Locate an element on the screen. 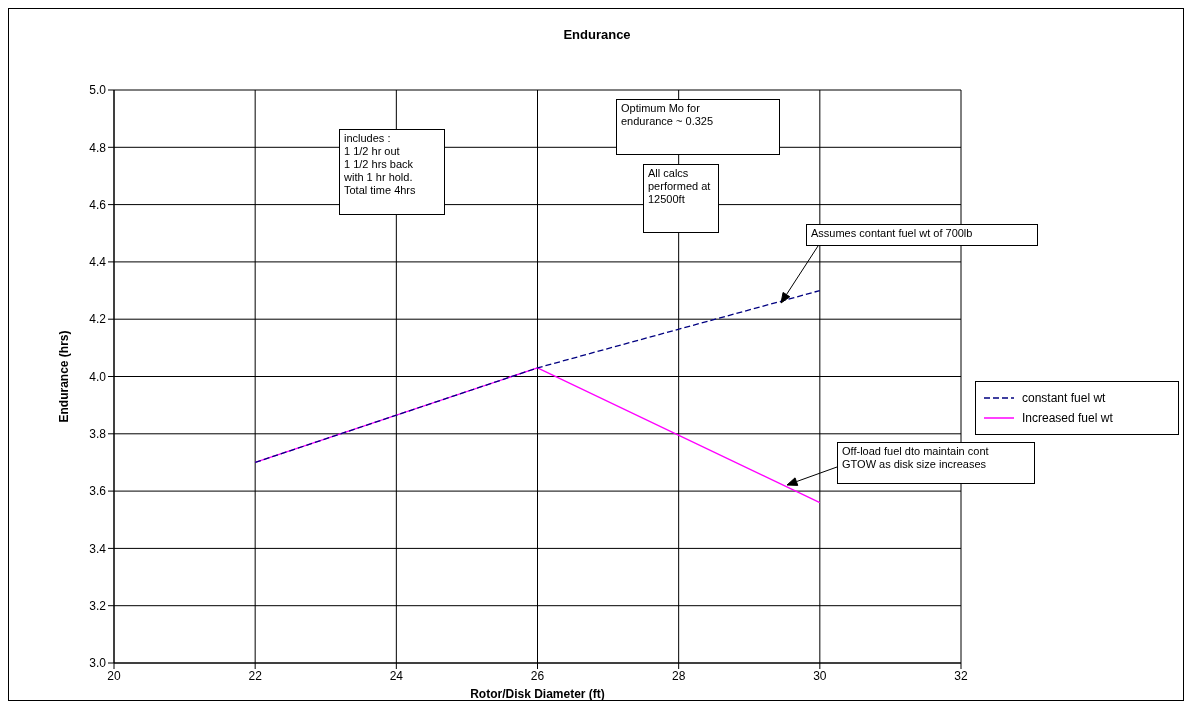 This screenshot has width=1192, height=709. annotation: All calcs performed at 12500ft is located at coordinates (680, 186).